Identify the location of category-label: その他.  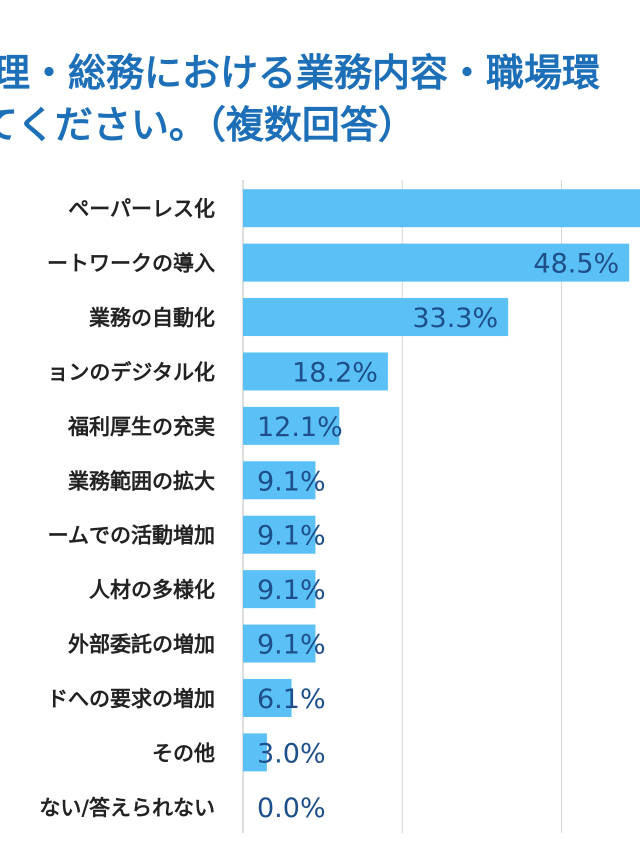
(183, 753).